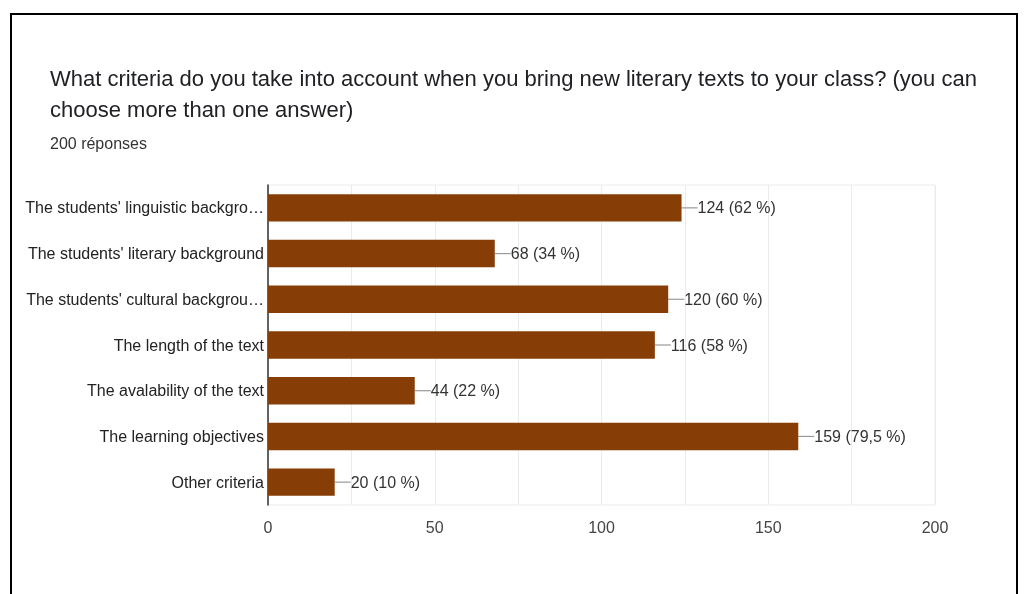 This screenshot has width=1024, height=594. What do you see at coordinates (860, 436) in the screenshot?
I see `data-label: 159 (79,5 %)` at bounding box center [860, 436].